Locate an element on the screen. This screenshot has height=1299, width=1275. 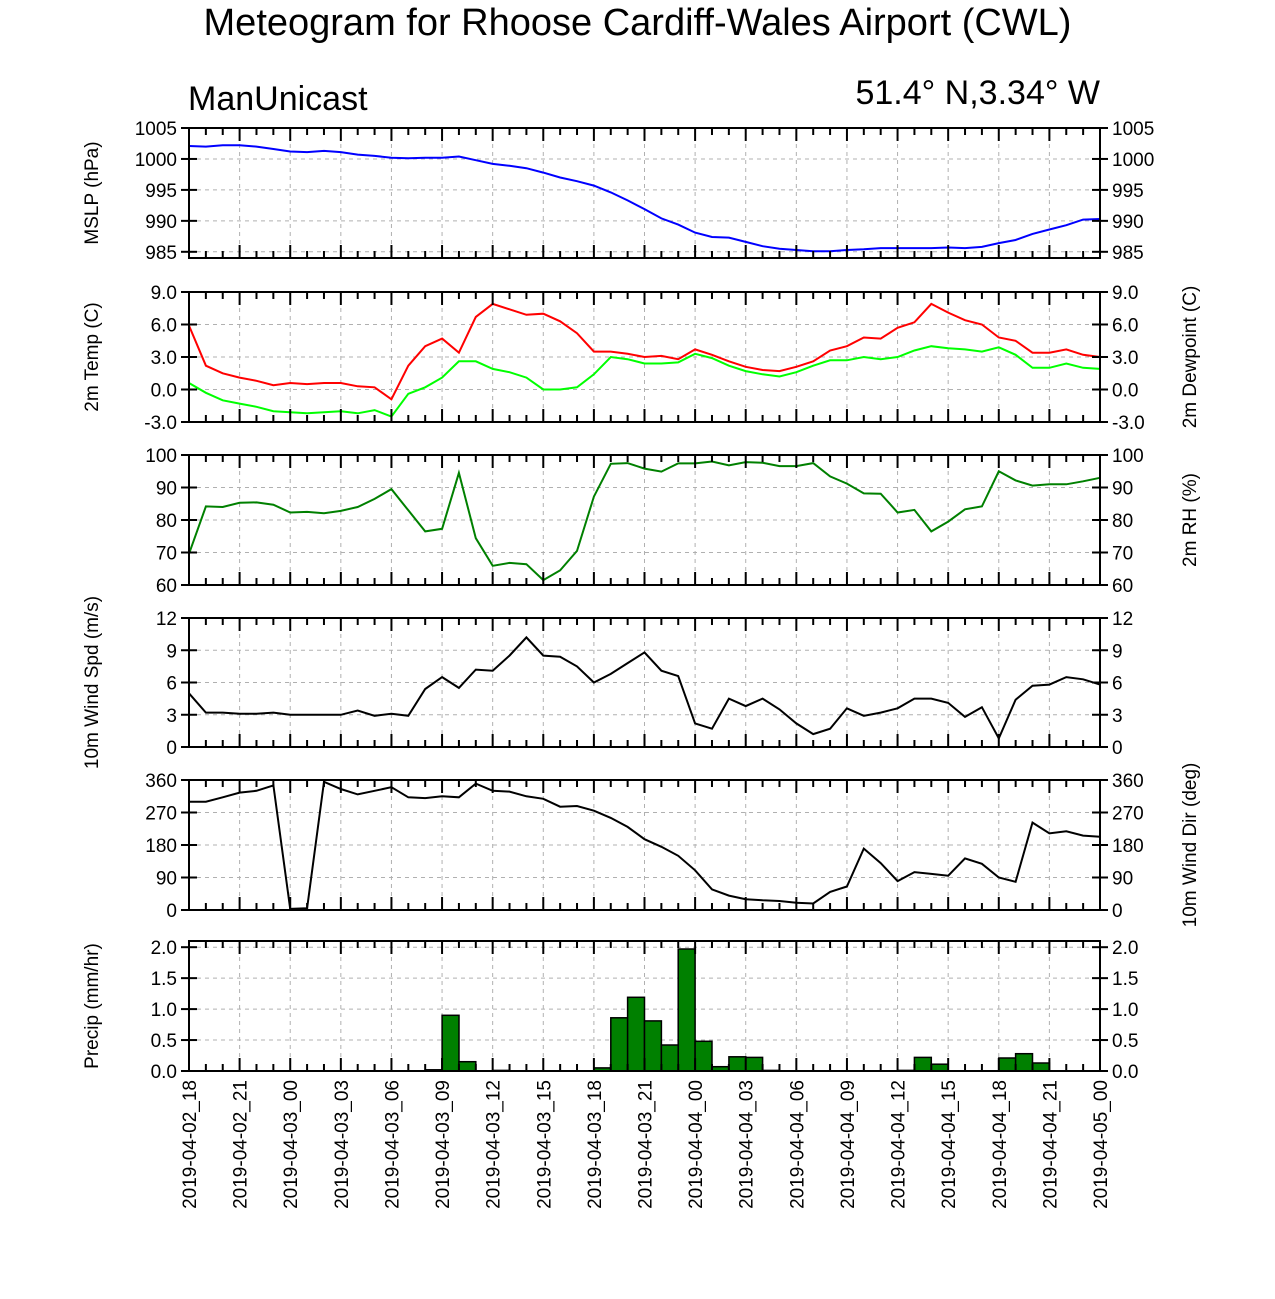
mslp-y-tick-label-right: 990 is located at coordinates (1128, 222).